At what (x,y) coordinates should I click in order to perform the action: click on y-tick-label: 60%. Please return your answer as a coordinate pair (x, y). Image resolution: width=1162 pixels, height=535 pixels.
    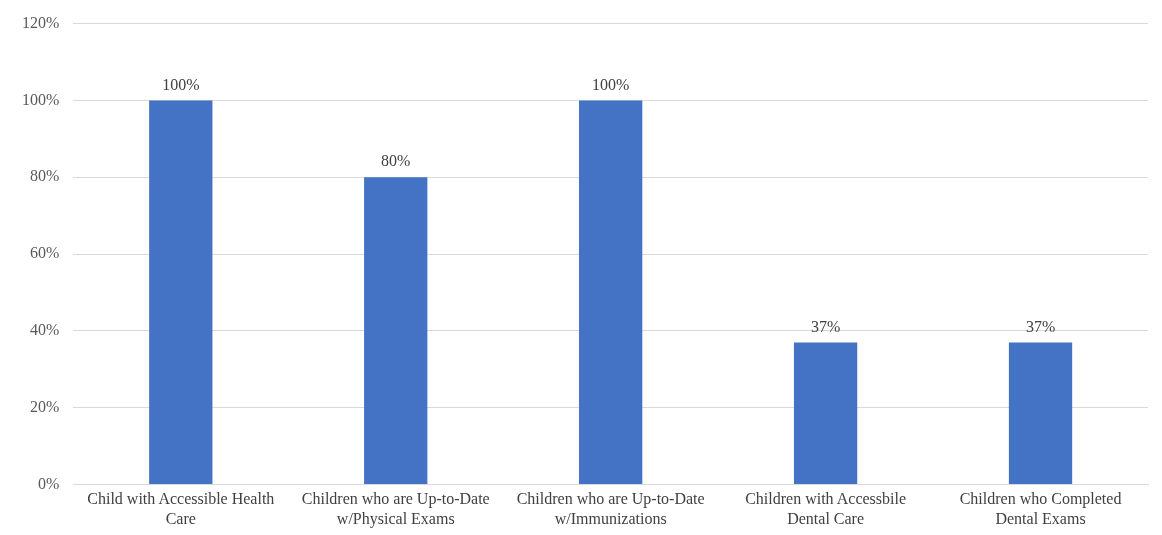
    Looking at the image, I should click on (45, 253).